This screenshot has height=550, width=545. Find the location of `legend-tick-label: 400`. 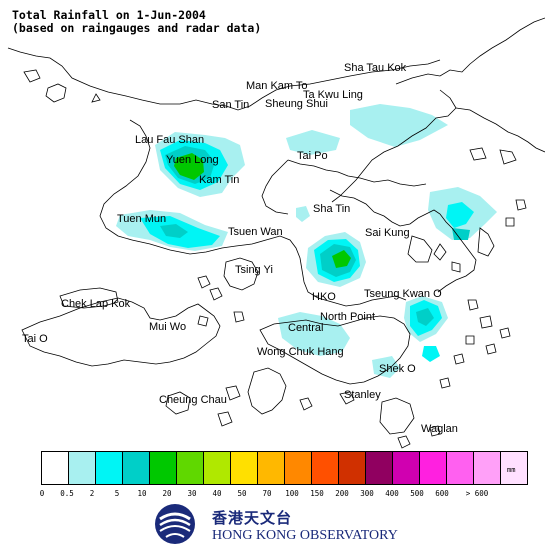

legend-tick-label: 400 is located at coordinates (392, 493).